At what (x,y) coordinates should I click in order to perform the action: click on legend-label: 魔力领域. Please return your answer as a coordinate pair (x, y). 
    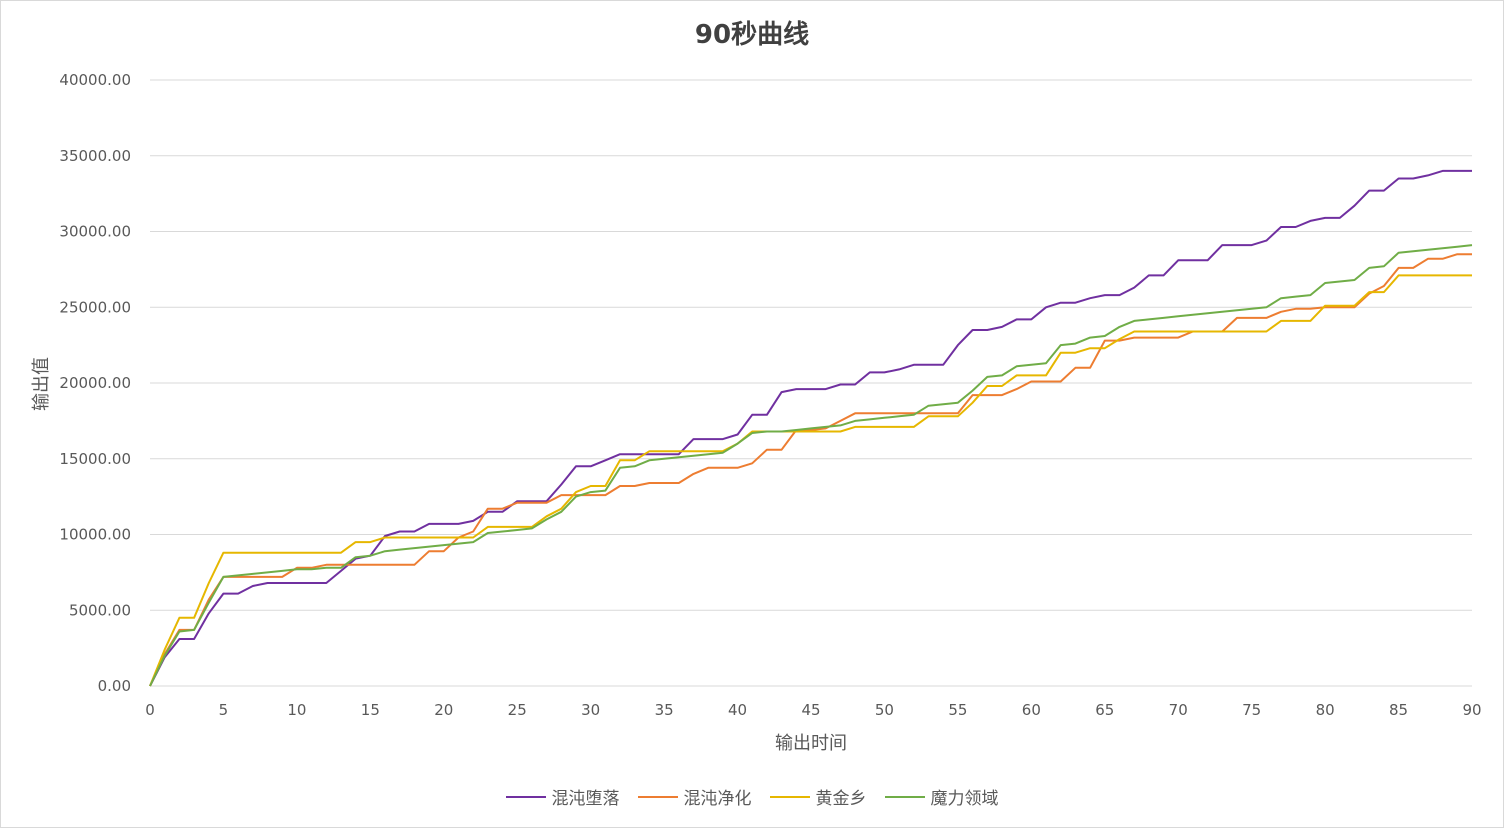
    Looking at the image, I should click on (964, 799).